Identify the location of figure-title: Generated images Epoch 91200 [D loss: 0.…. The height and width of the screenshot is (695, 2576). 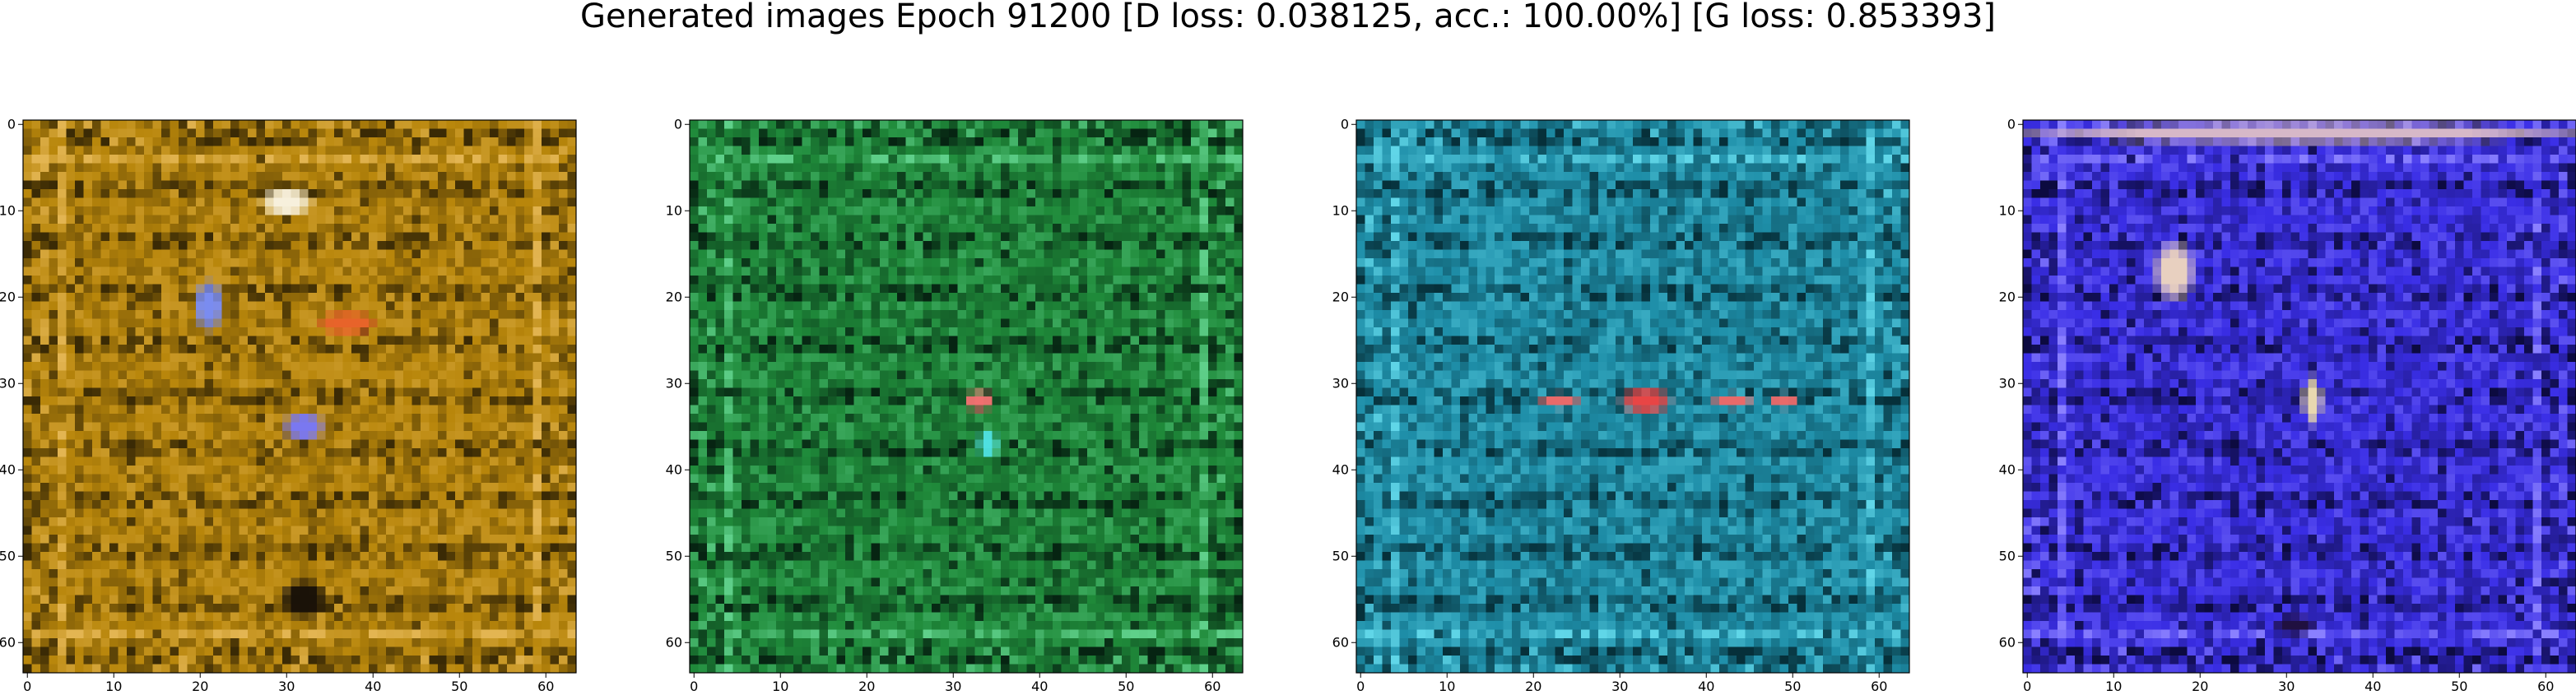
(1288, 17).